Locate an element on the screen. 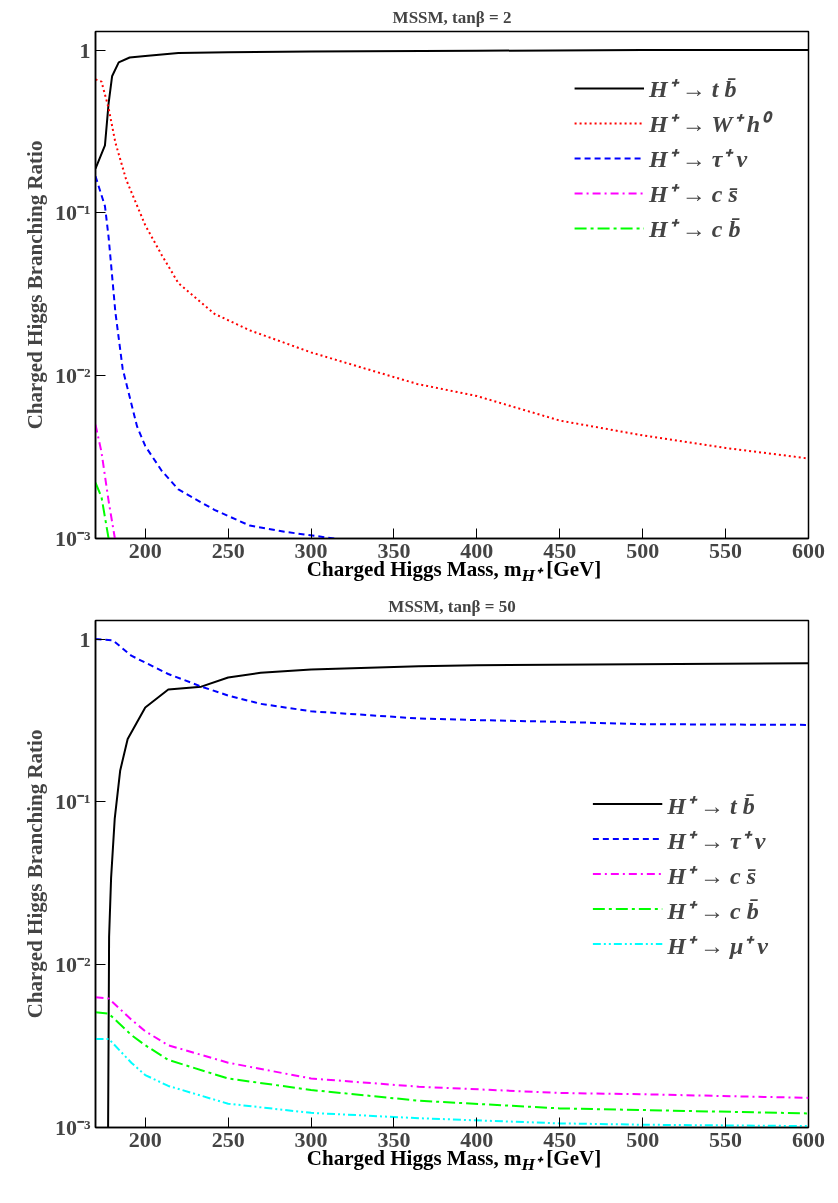 Image resolution: width=838 pixels, height=1203 pixels. legend-label: H⁺ → μ⁺ ν is located at coordinates (717, 945).